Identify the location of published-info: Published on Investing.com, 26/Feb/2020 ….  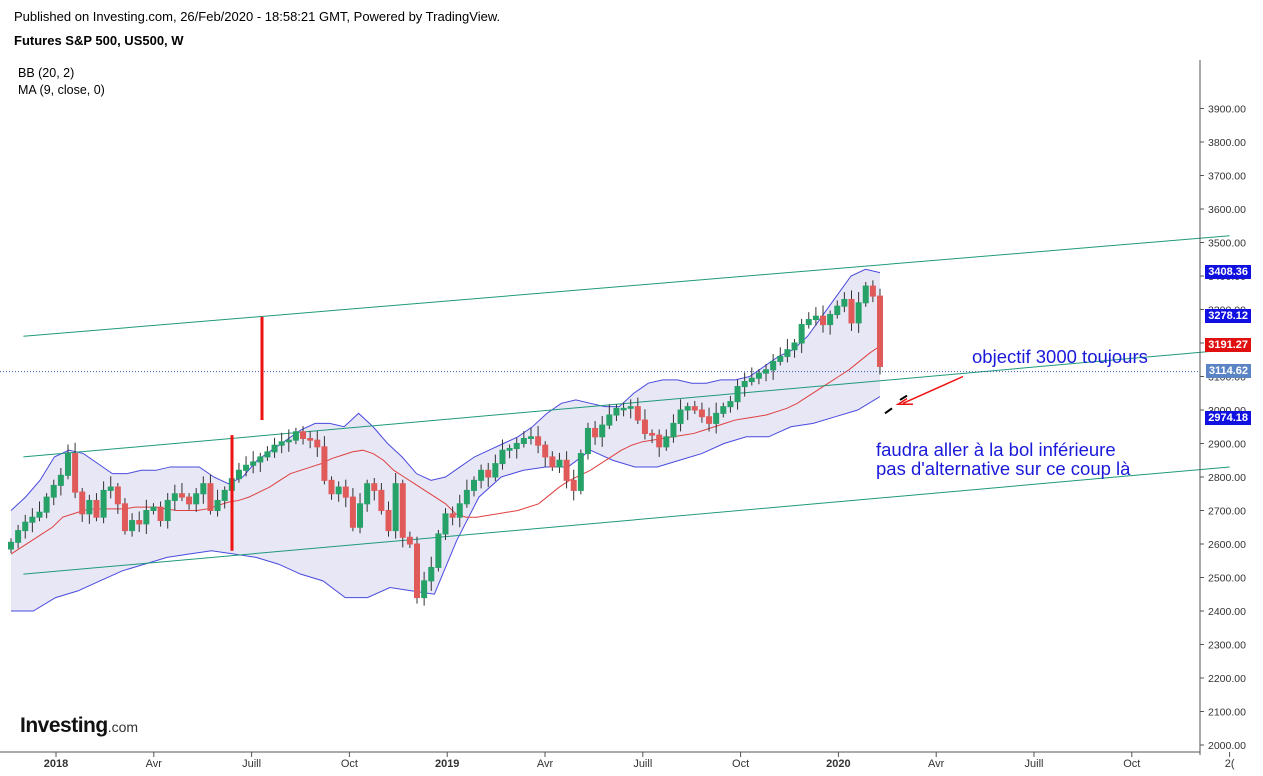
(257, 16).